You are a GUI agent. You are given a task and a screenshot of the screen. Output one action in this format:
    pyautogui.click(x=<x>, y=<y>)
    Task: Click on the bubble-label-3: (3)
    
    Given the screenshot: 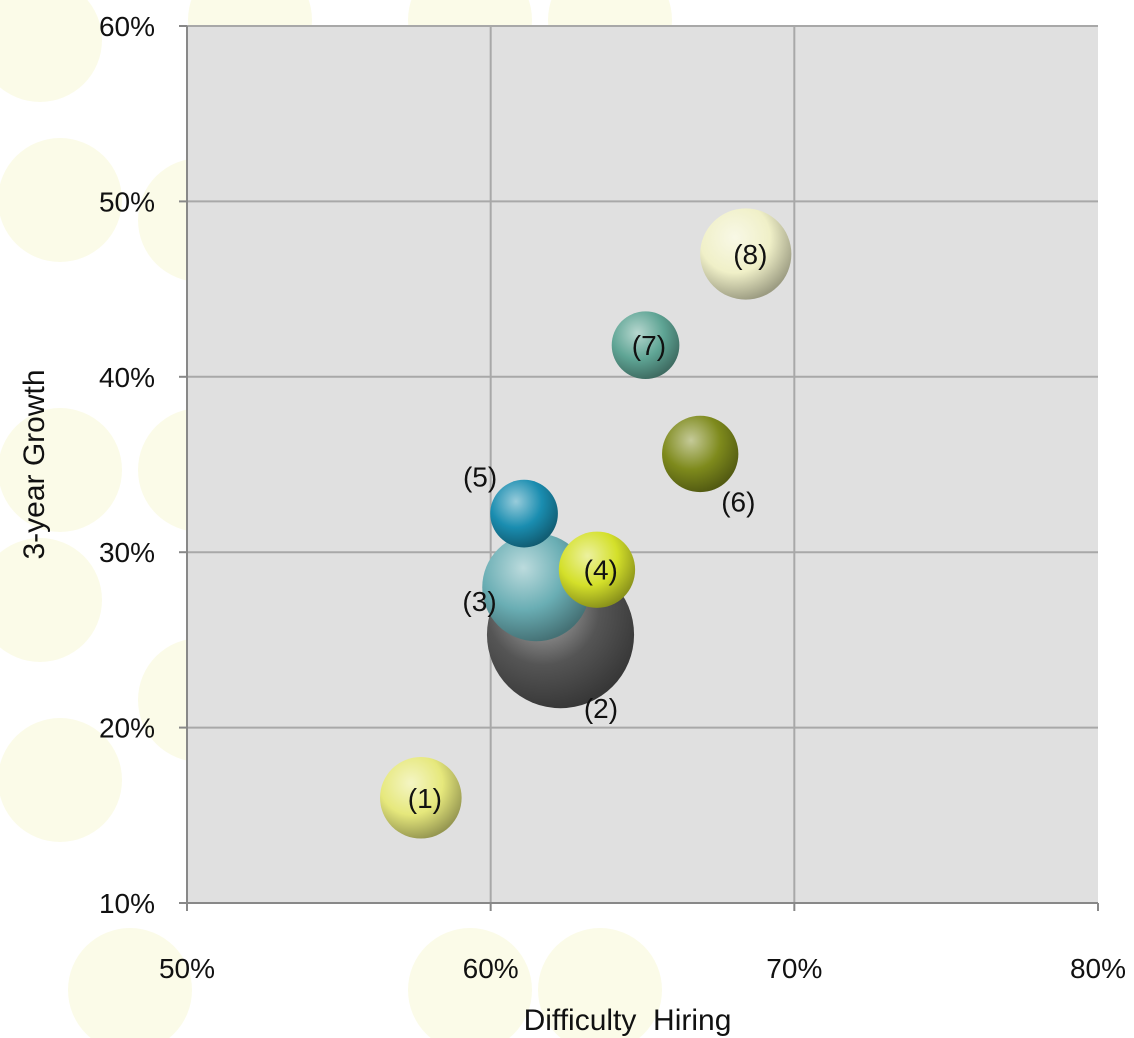 What is the action you would take?
    pyautogui.click(x=479, y=601)
    